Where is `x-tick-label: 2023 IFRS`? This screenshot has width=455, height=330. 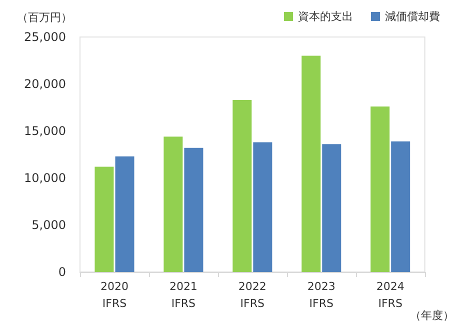
x-tick-label: 2023 IFRS is located at coordinates (321, 295).